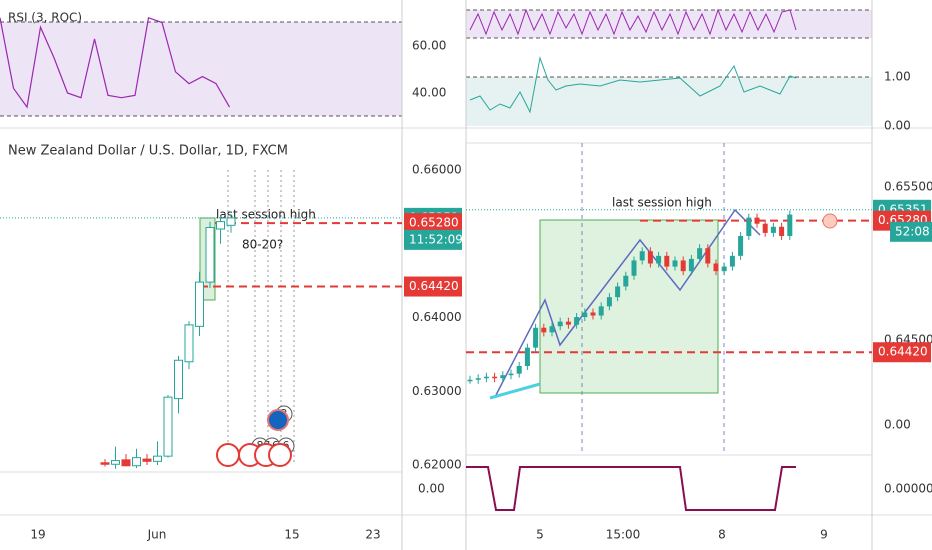 This screenshot has width=932, height=550. I want to click on right-rsi-band, so click(669, 24).